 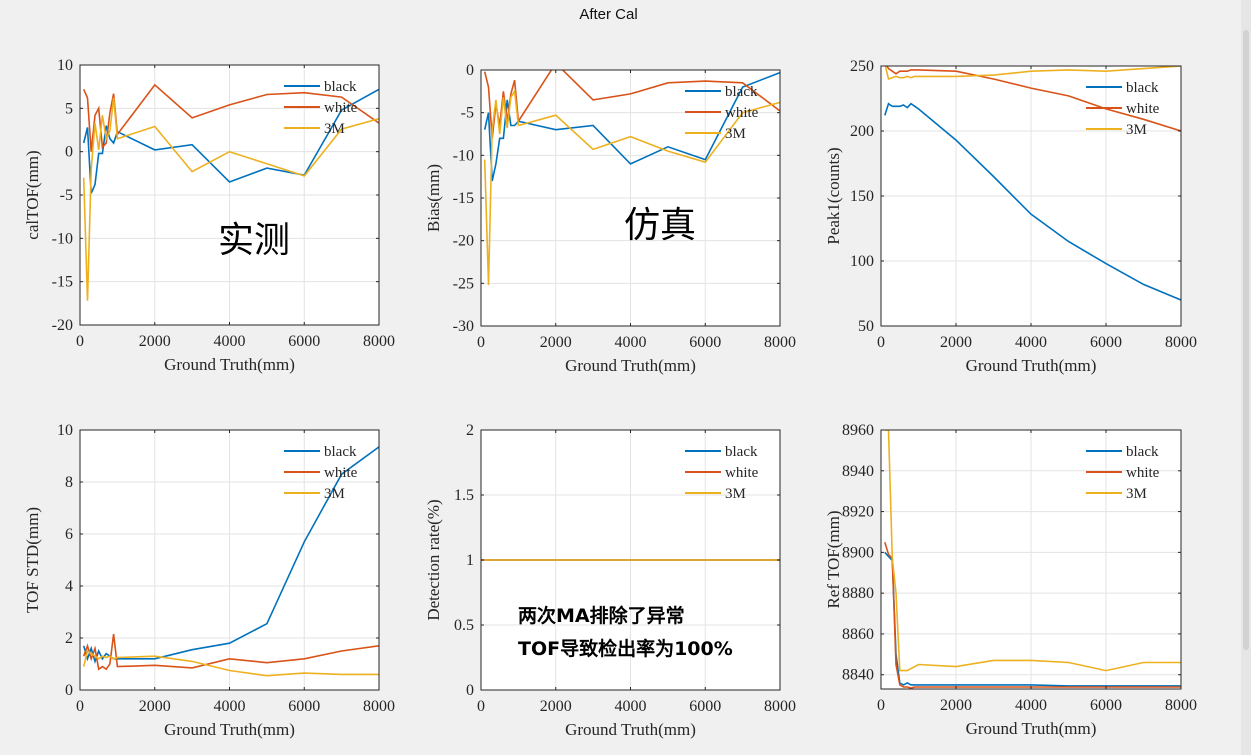 I want to click on scrollbar-thumb, so click(x=1246, y=340).